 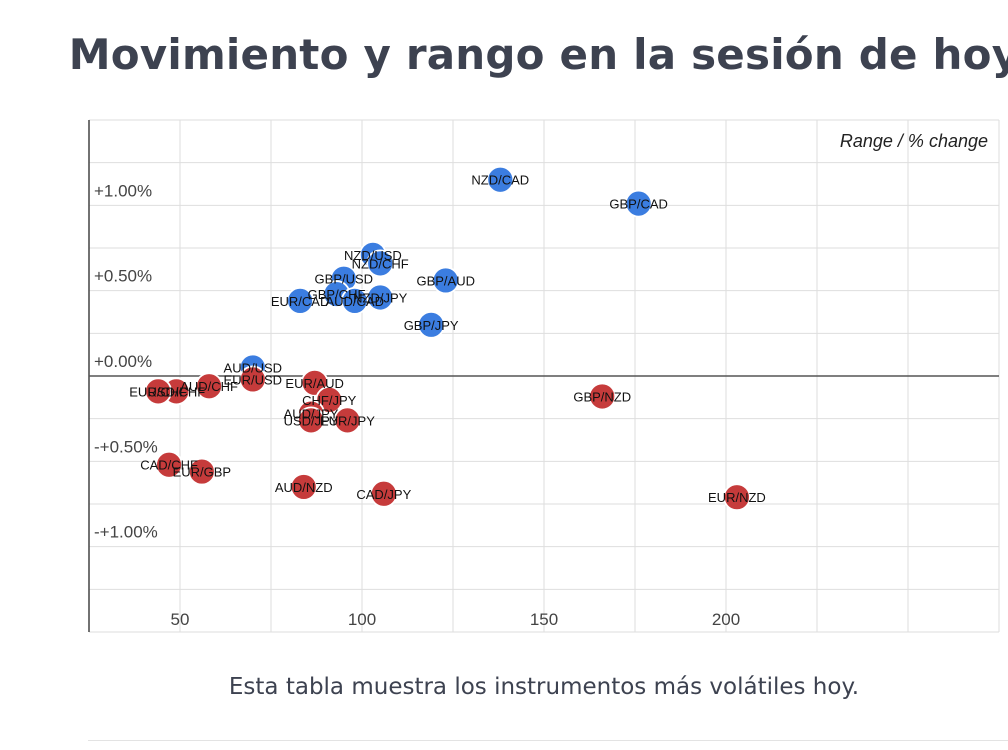 I want to click on y-tick-label: +0.00%, so click(x=123, y=361).